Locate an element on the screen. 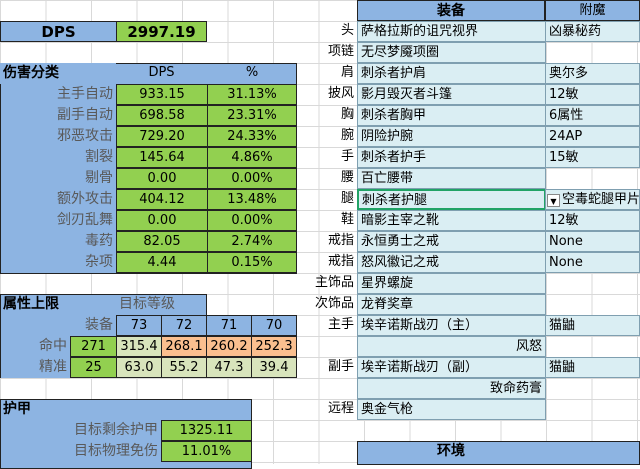 The image size is (640, 469). equipment-item-cell: 致命药膏 is located at coordinates (451, 388).